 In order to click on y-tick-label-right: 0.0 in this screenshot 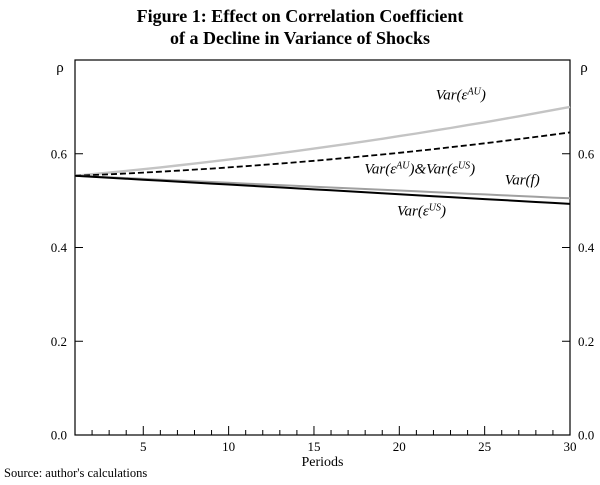, I will do `click(586, 435)`.